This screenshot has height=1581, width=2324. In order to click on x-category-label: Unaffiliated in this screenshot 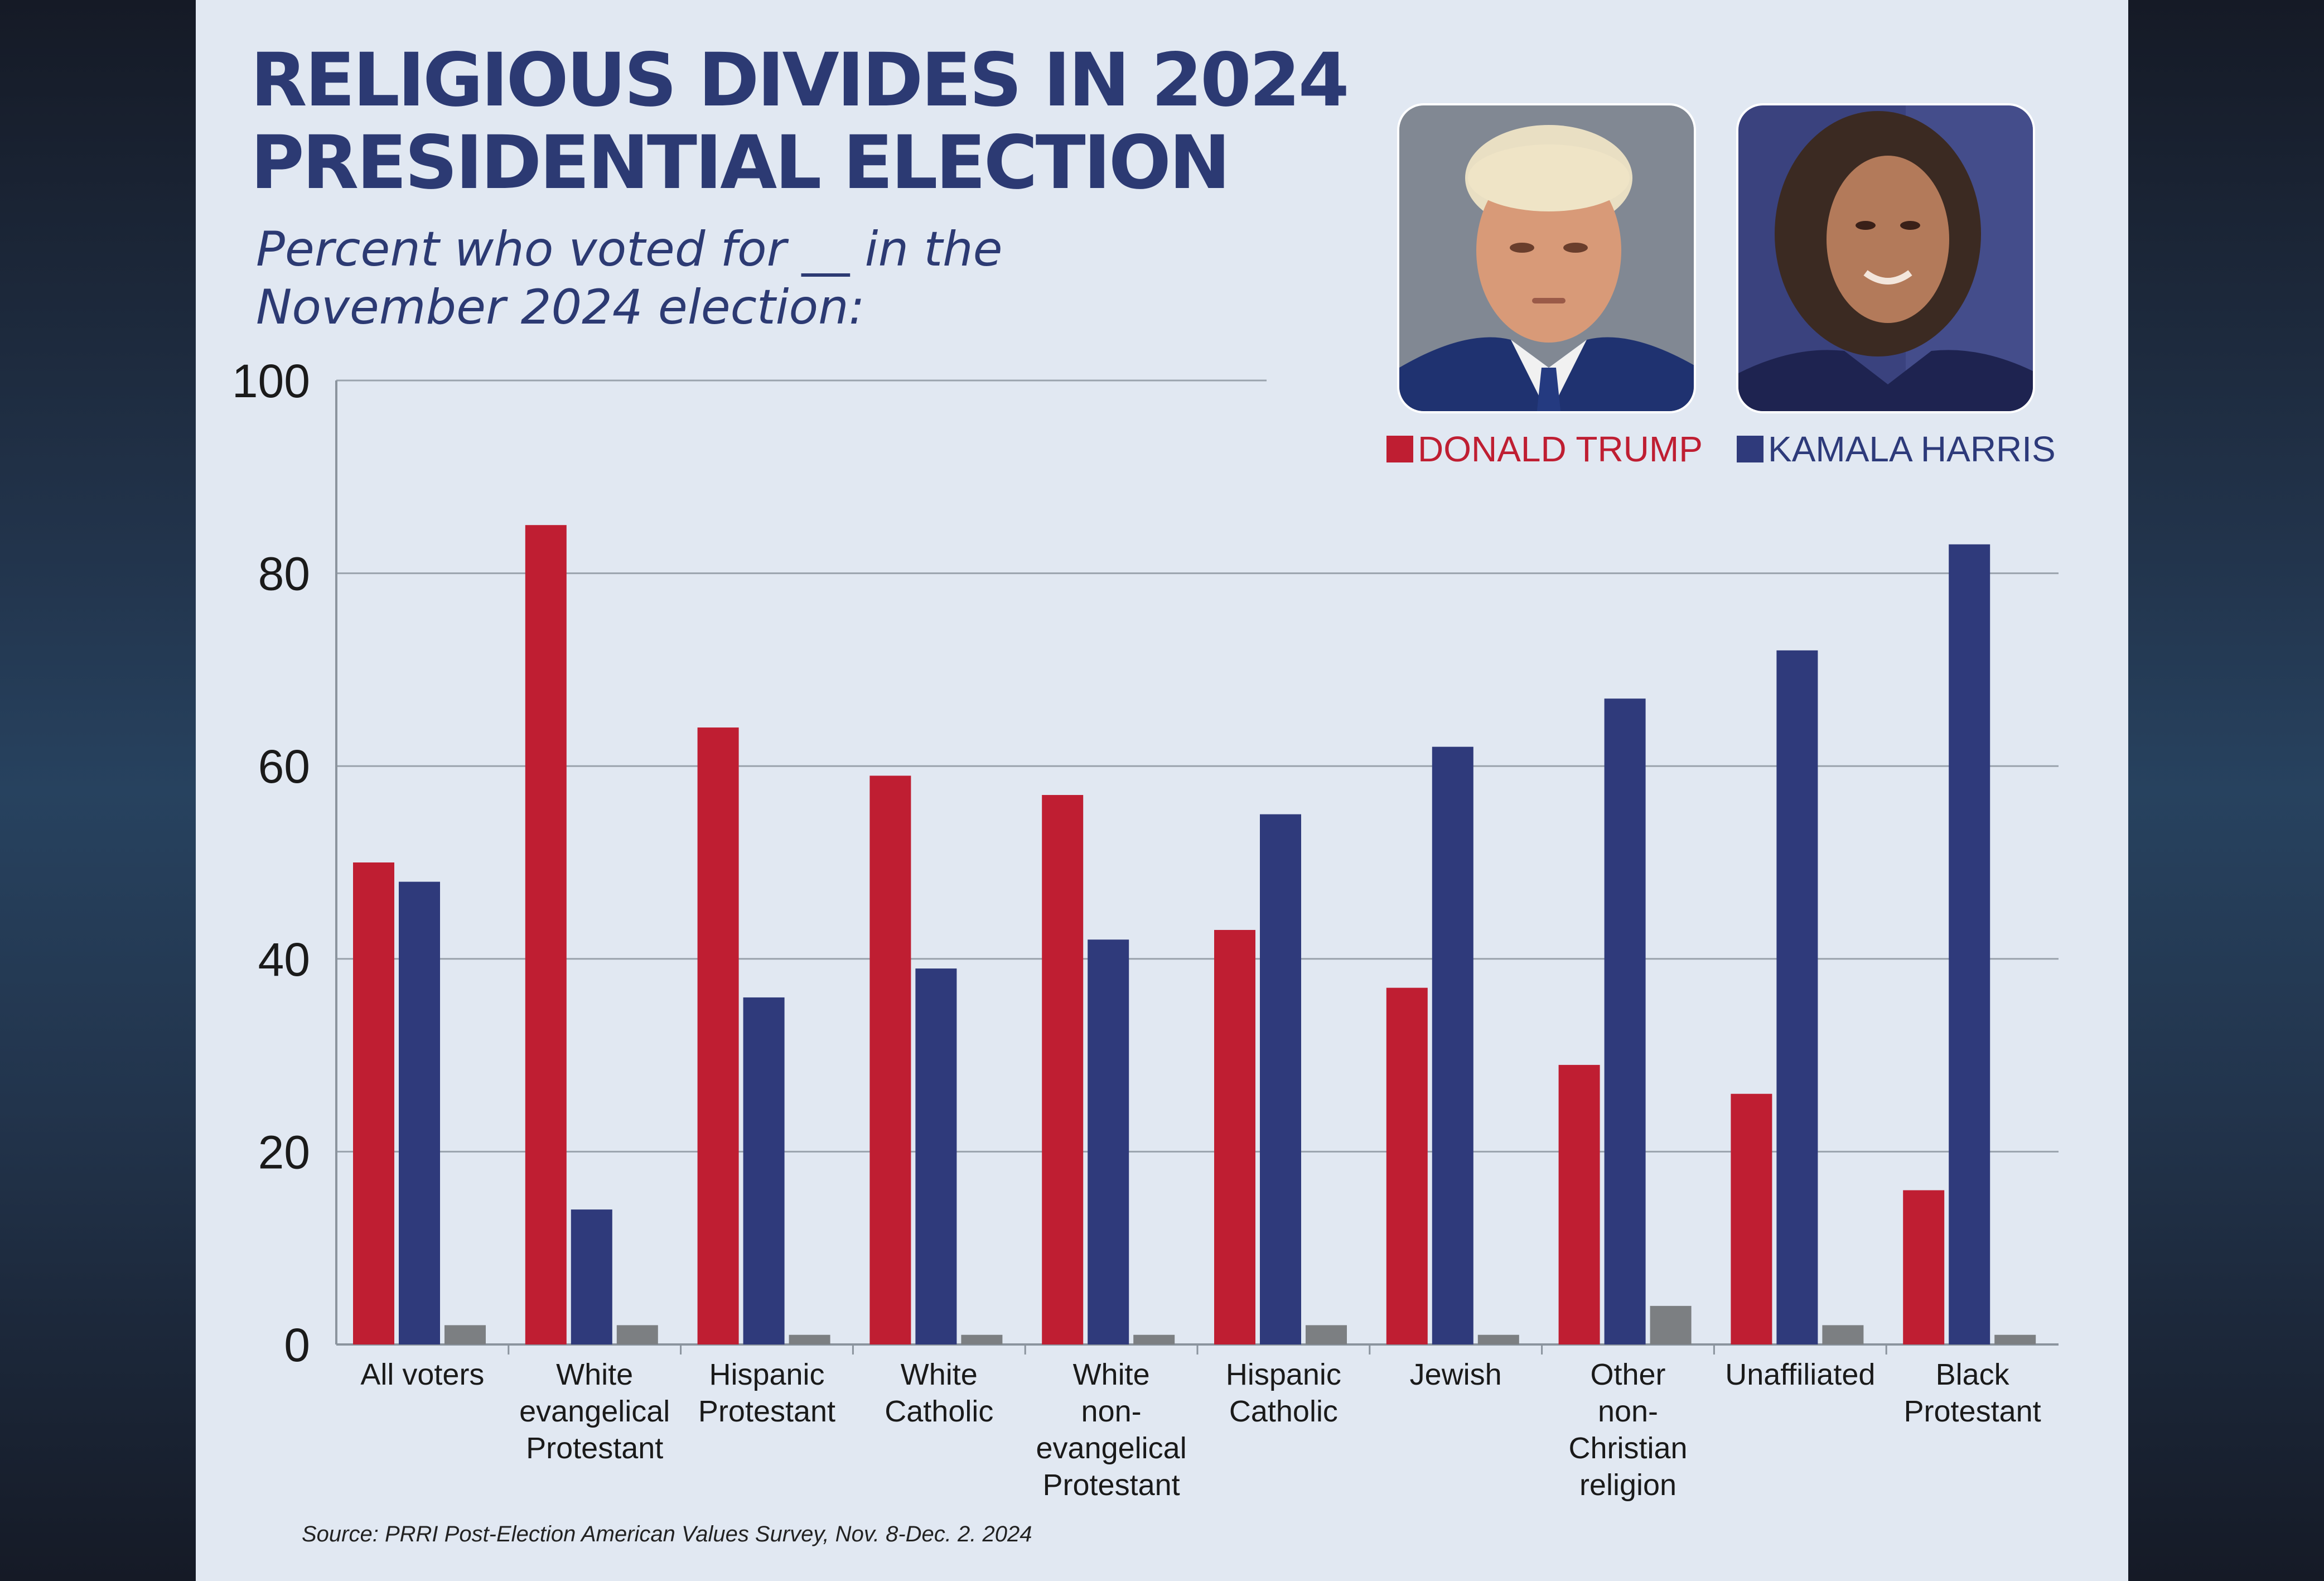, I will do `click(1800, 1374)`.